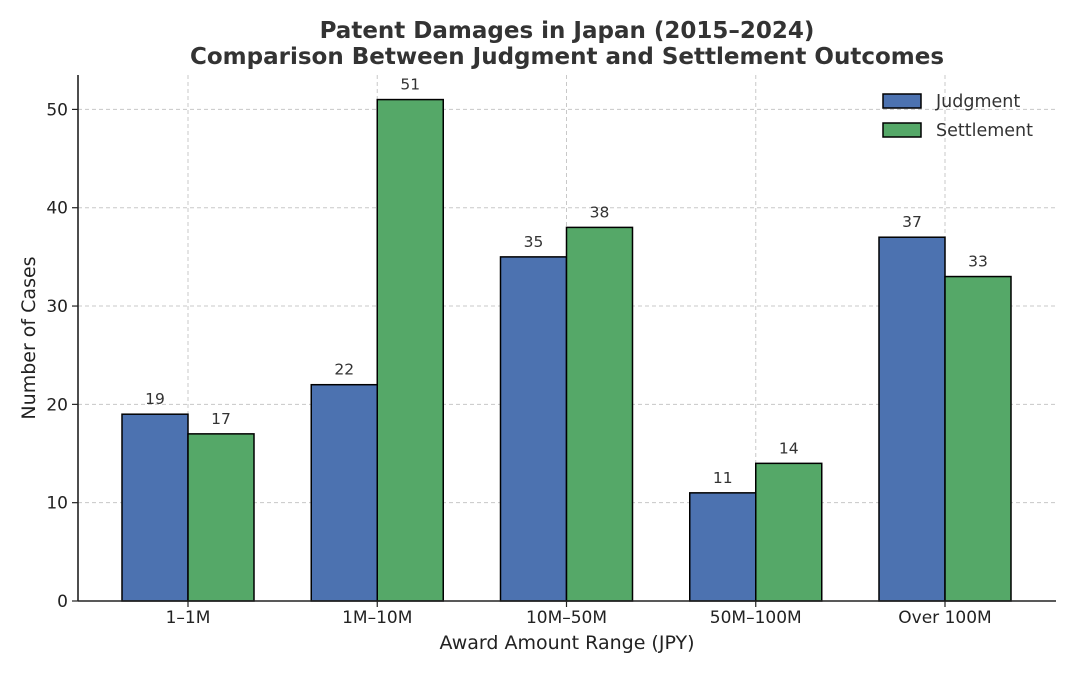 This screenshot has width=1076, height=673. I want to click on x-tick-label: 1–1M, so click(188, 618).